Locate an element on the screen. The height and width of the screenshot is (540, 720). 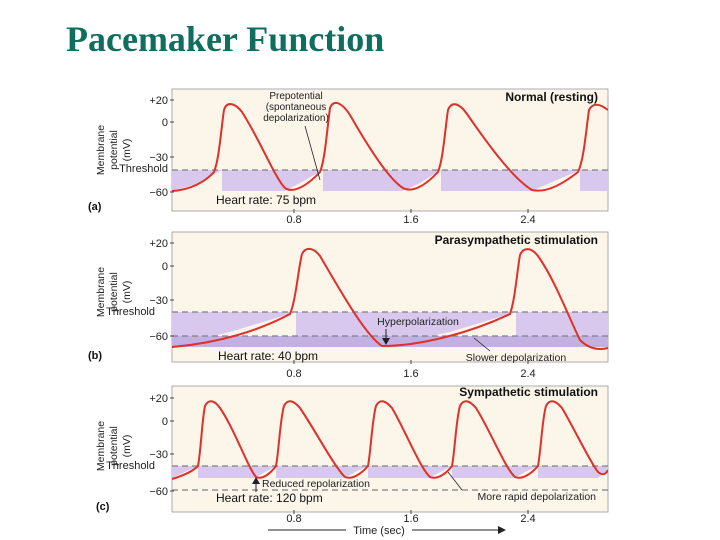
panel-b-xtick-1-6: 1.6 is located at coordinates (410, 374).